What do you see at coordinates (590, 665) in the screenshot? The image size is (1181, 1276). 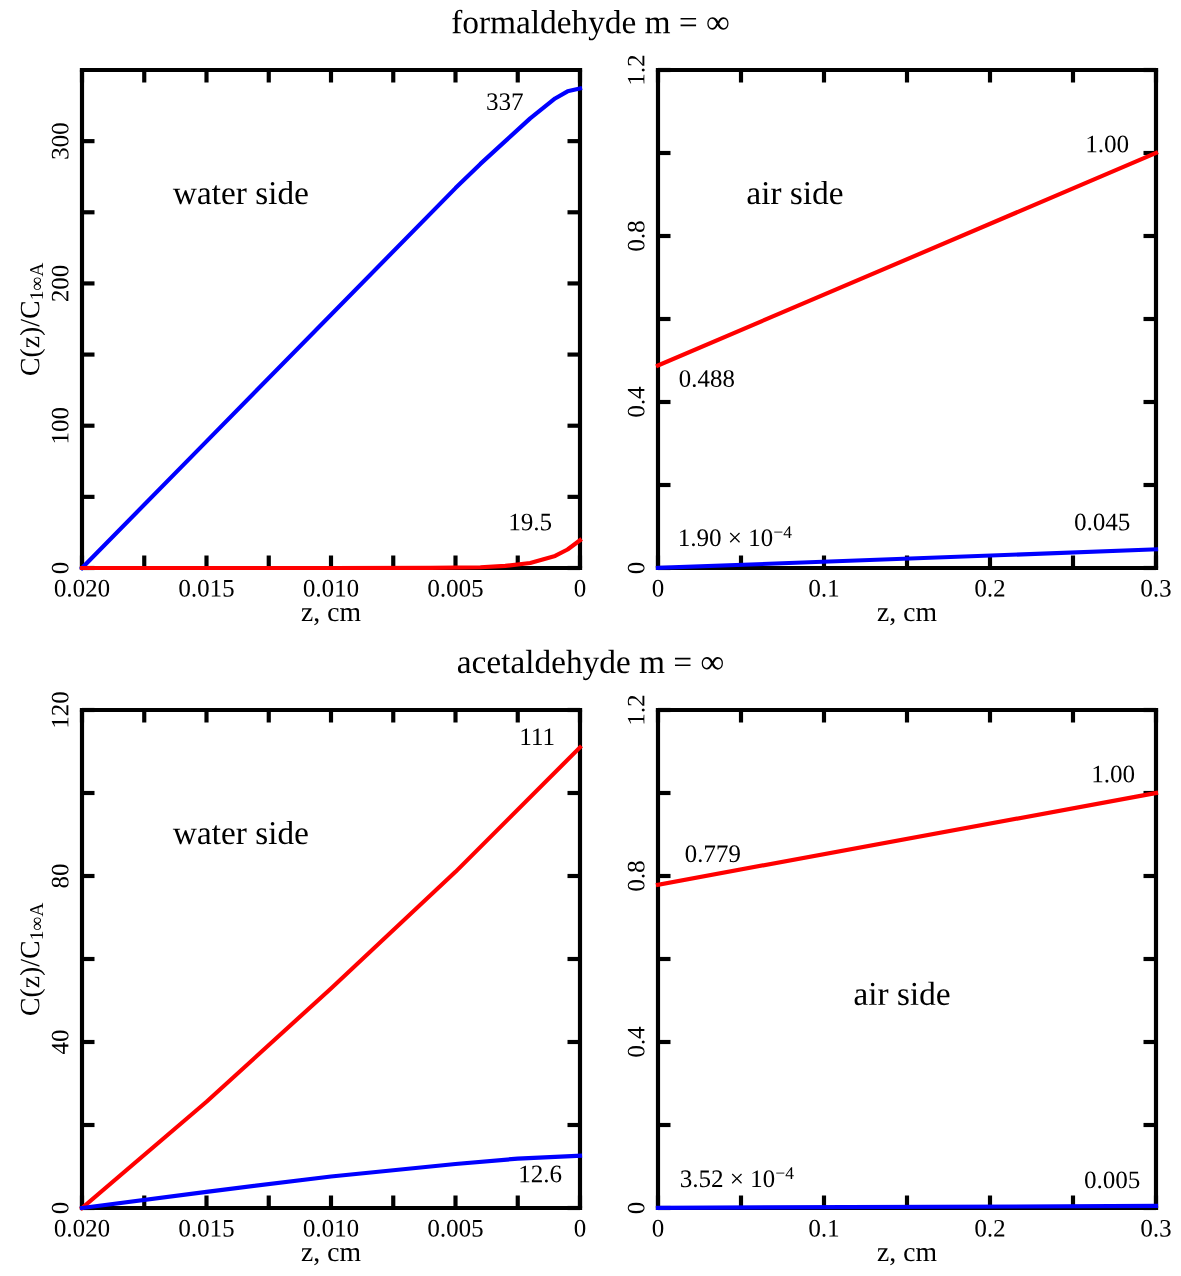 I see `chart-title: acetaldehyde m = ∞` at bounding box center [590, 665].